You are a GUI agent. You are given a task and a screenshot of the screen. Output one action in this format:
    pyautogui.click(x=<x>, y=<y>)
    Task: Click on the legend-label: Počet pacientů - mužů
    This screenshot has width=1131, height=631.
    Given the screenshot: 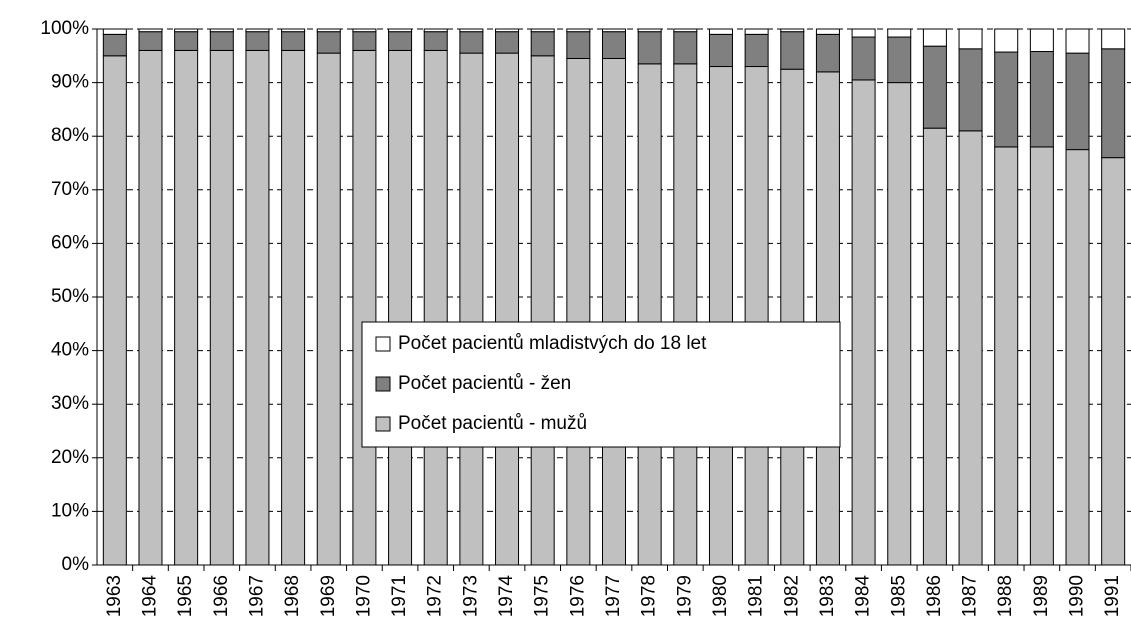 What is the action you would take?
    pyautogui.click(x=492, y=423)
    